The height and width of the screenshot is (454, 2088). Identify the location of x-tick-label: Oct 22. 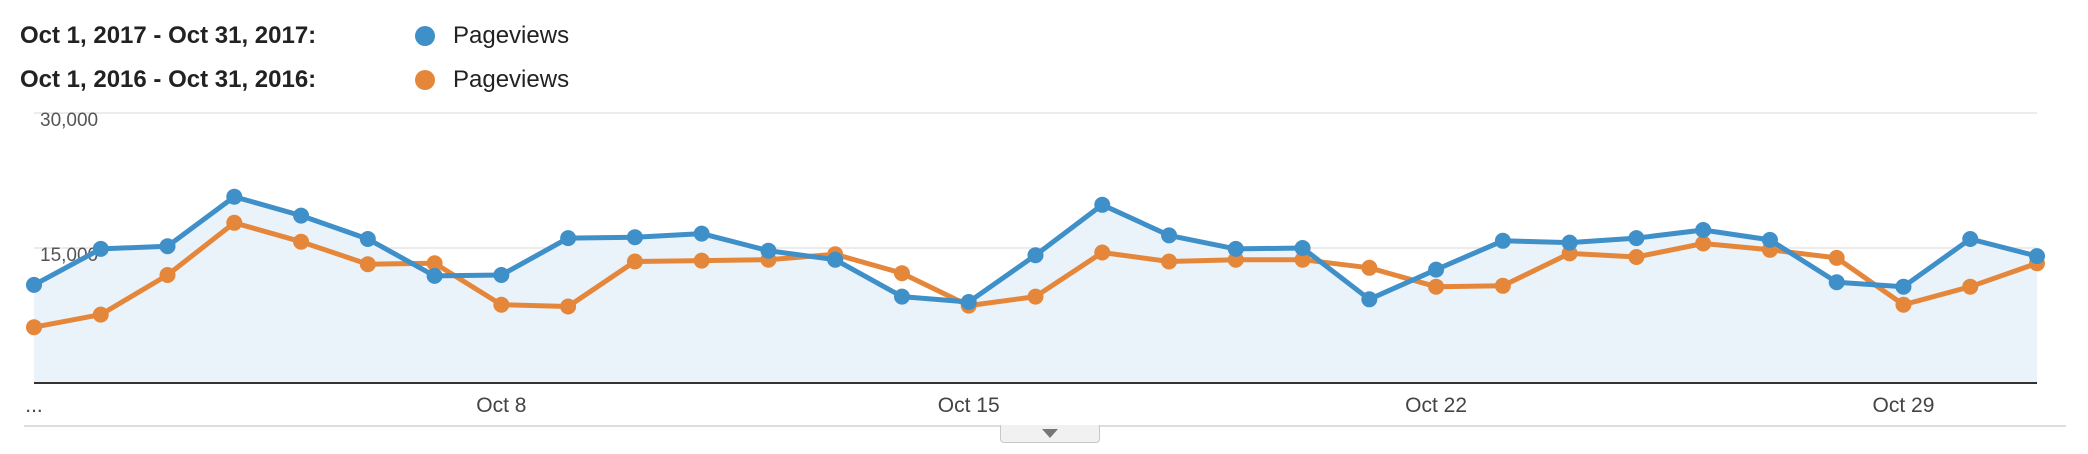
(1436, 405).